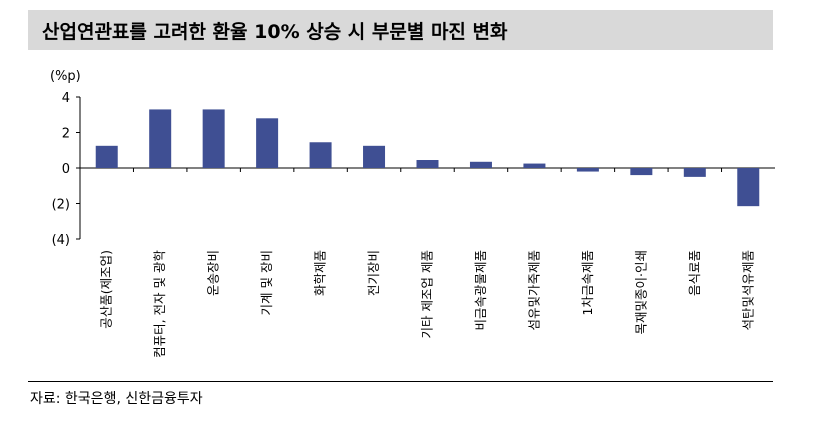 This screenshot has width=830, height=430. What do you see at coordinates (533, 290) in the screenshot?
I see `category-label: 섬유및가죽제품` at bounding box center [533, 290].